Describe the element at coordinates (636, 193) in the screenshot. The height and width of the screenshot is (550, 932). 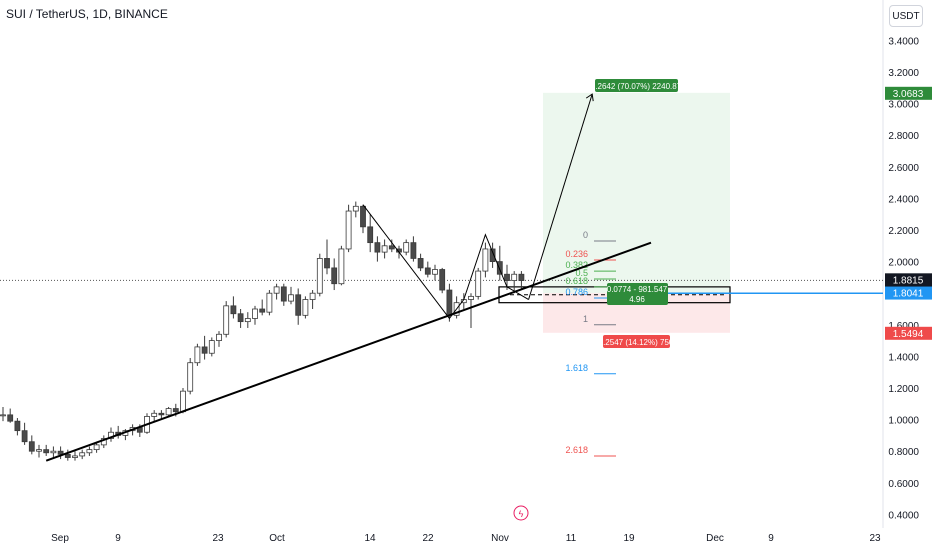
I see `profit-zone` at that location.